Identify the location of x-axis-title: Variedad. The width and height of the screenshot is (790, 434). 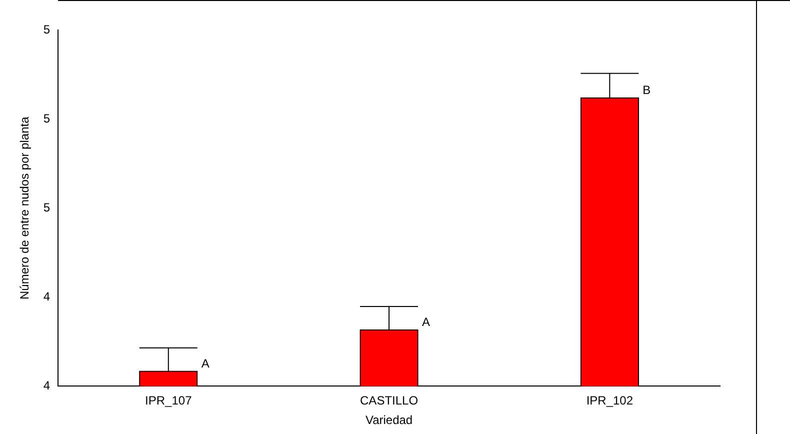
(389, 420).